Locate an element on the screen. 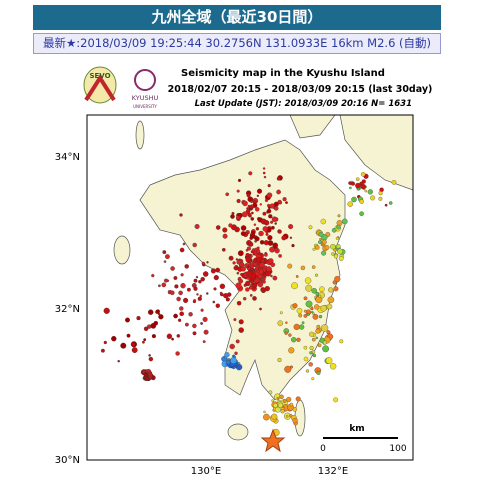 The image size is (491, 480). x-label: 130°E is located at coordinates (206, 471).